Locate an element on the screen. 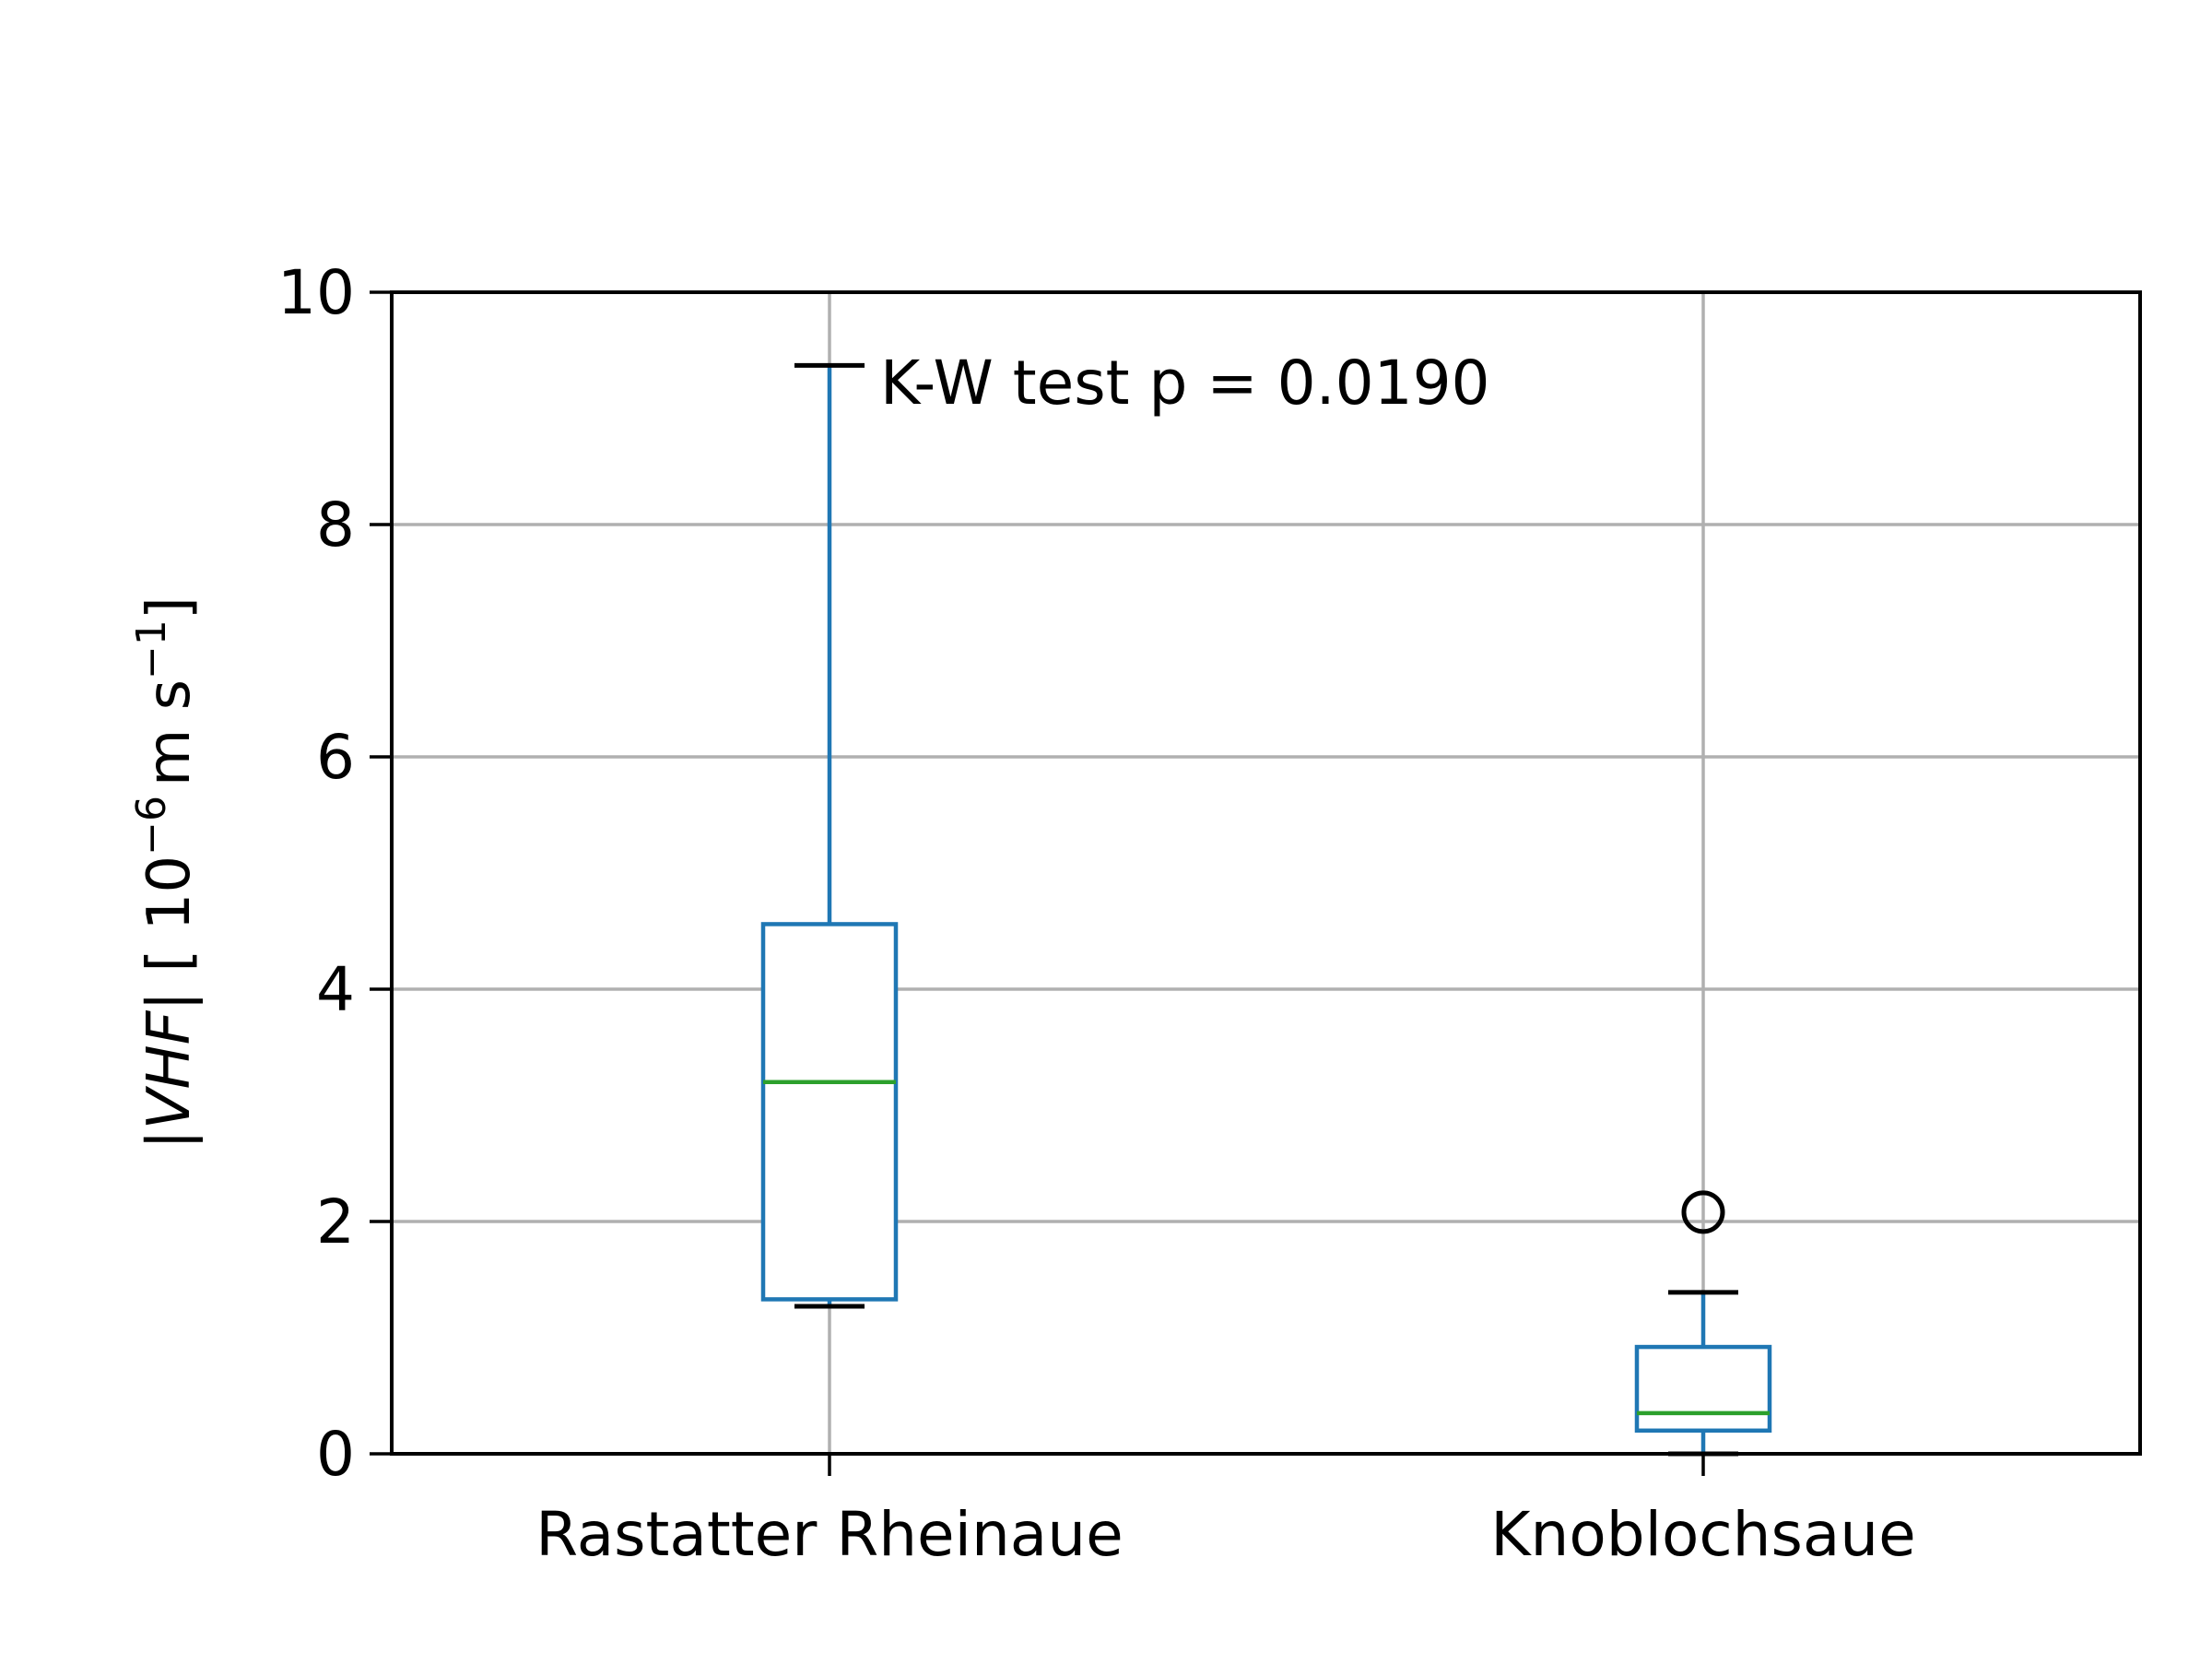 The image size is (2212, 1664). y-tick-label: 10 is located at coordinates (316, 292).